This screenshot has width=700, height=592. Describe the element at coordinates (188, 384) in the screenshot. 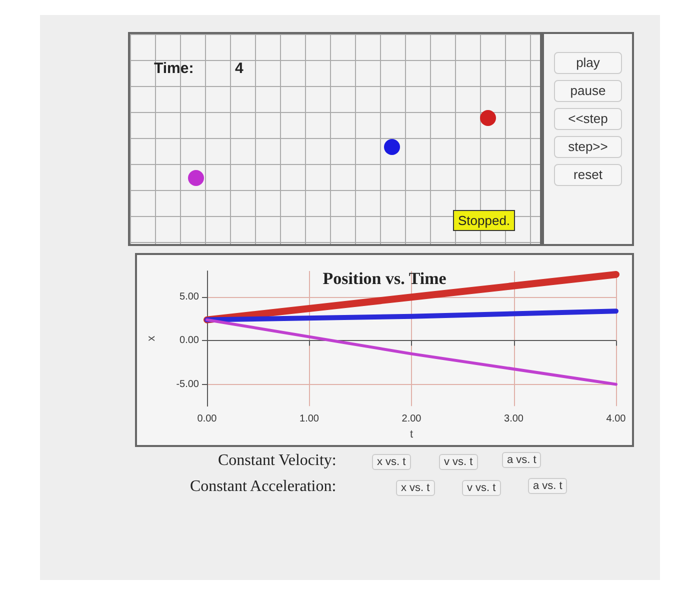

I see `y-tick-label: -5.00` at that location.